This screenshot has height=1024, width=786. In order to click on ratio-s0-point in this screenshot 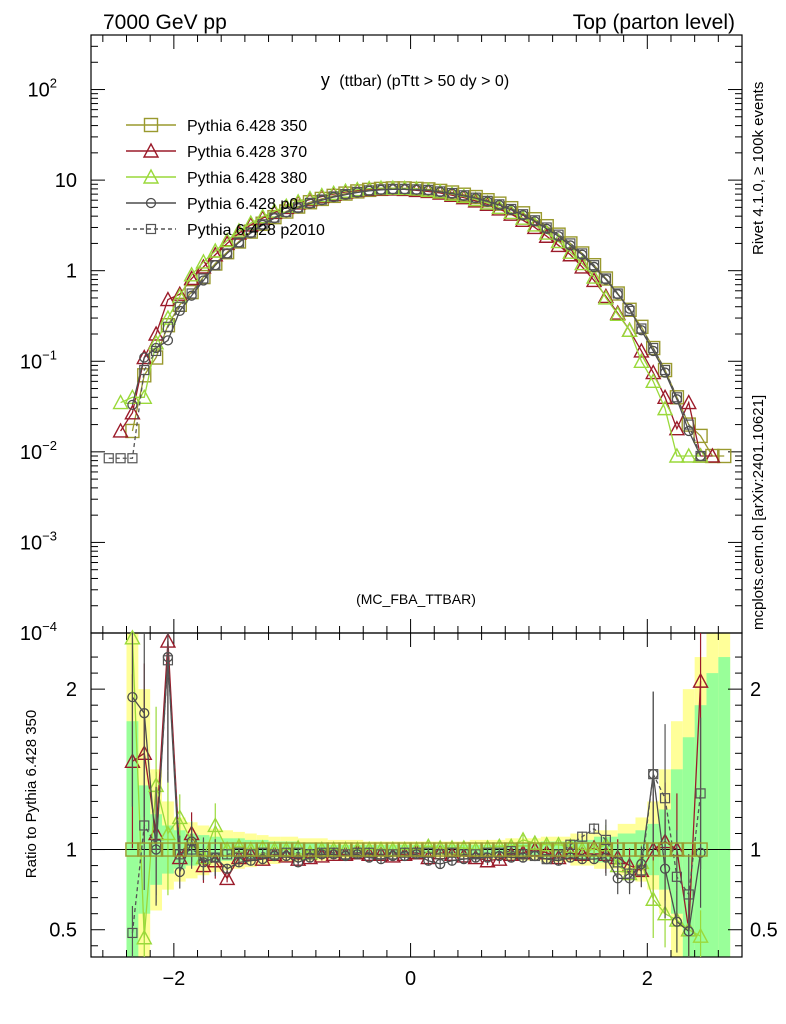, I will do `click(227, 877)`.